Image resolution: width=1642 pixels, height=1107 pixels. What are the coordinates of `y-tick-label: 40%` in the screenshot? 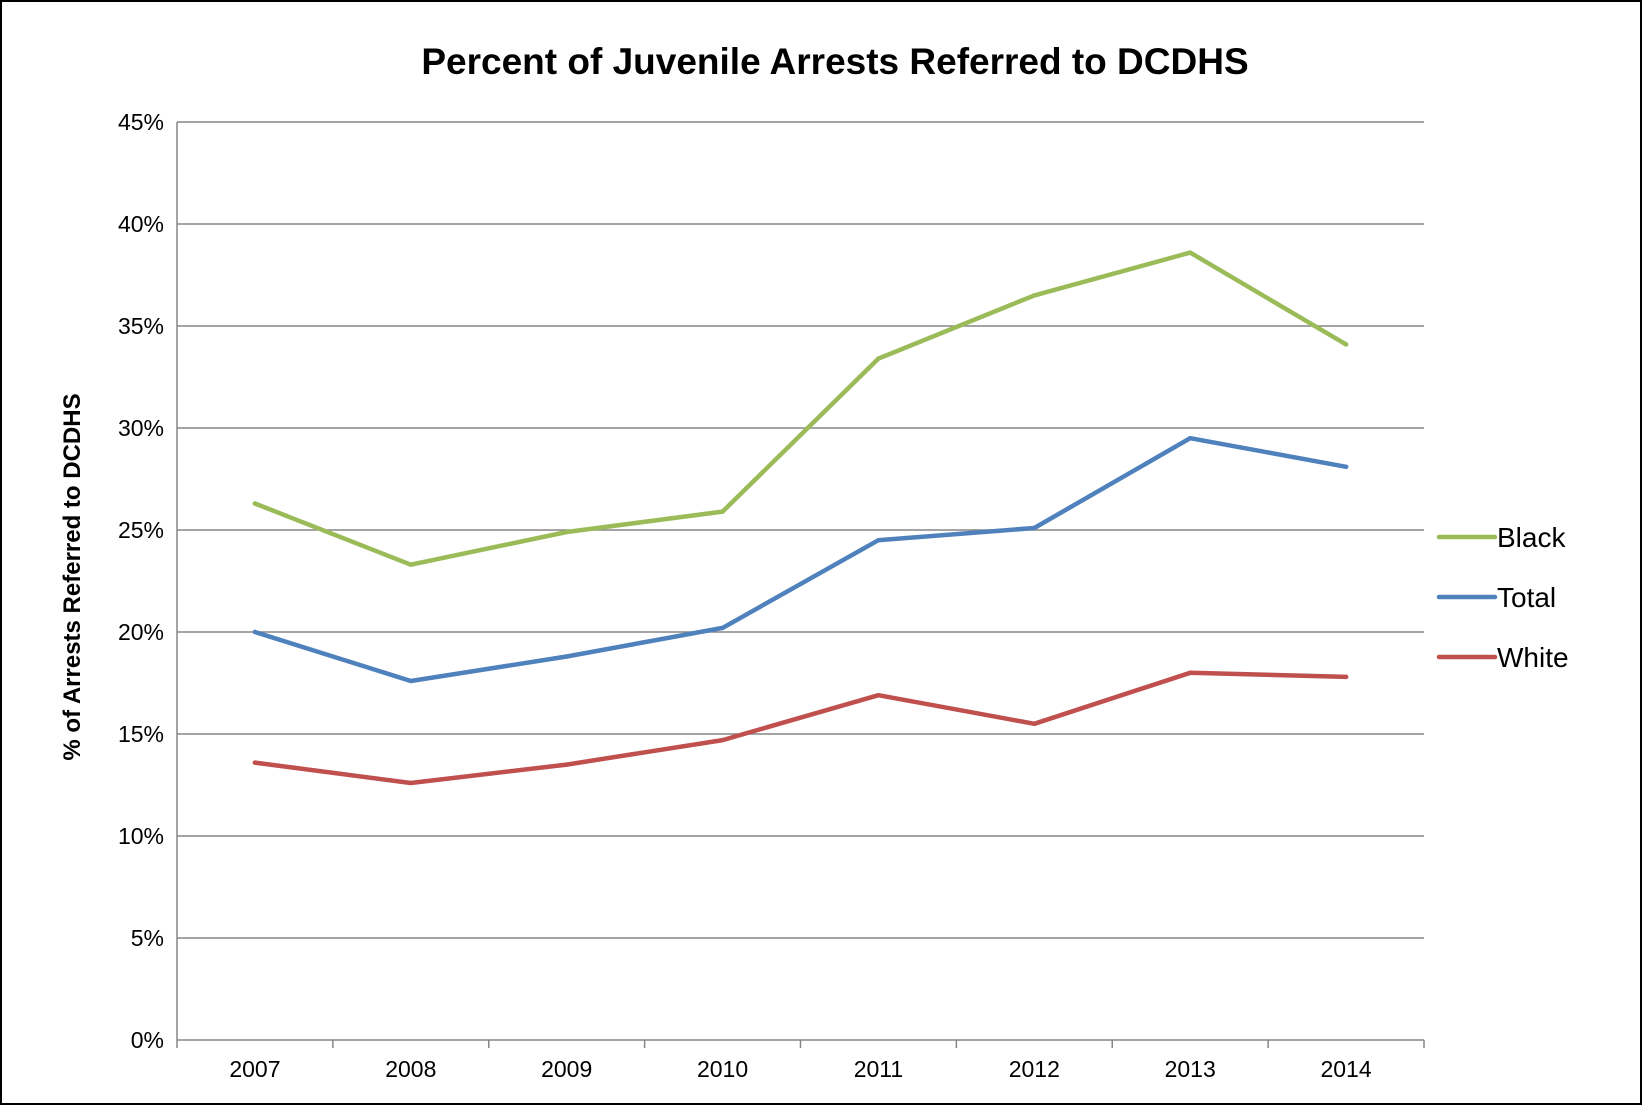 It's located at (141, 224).